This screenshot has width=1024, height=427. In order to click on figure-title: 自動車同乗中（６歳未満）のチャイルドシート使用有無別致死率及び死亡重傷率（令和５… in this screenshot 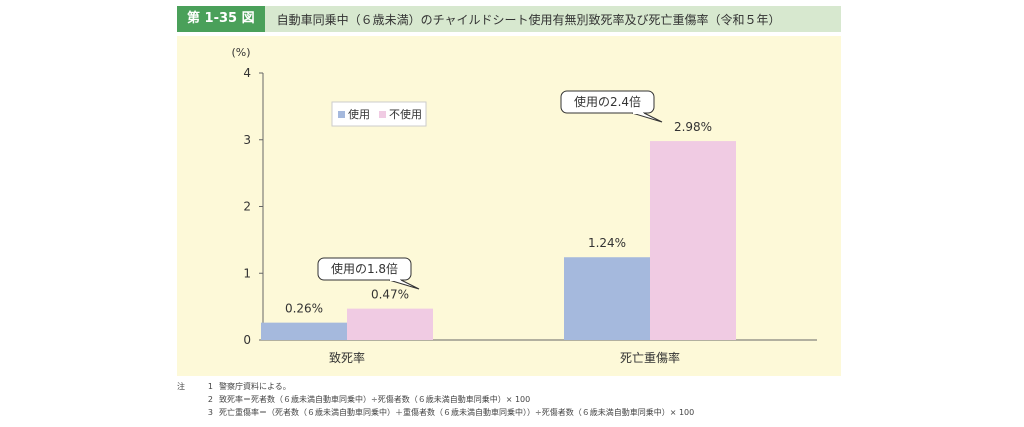, I will do `click(528, 19)`.